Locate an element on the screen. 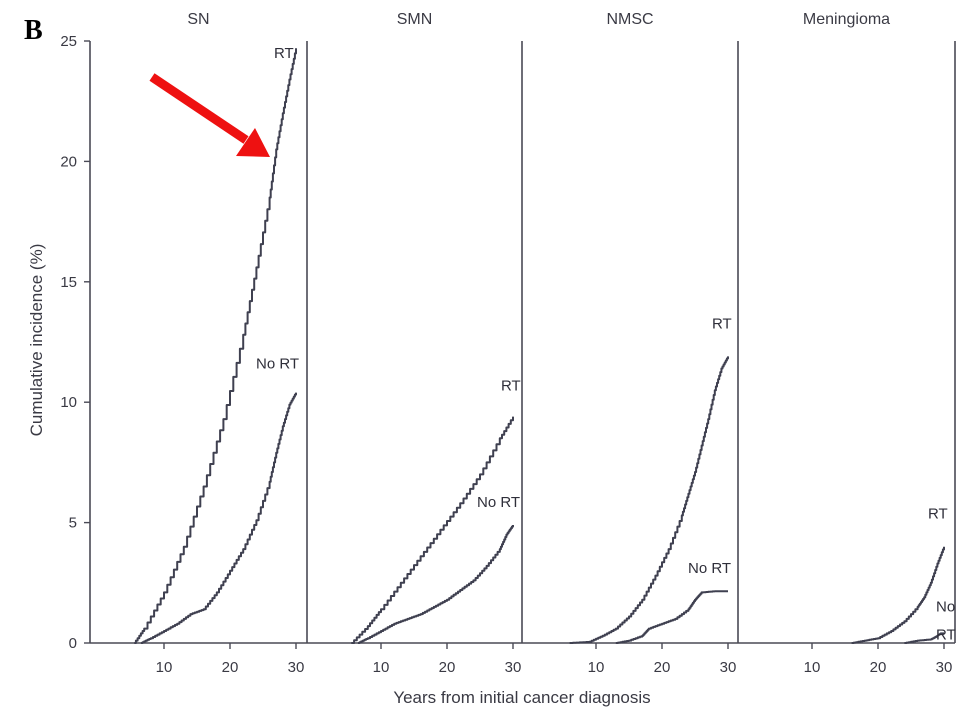  y-tick-label: 0 is located at coordinates (73, 643).